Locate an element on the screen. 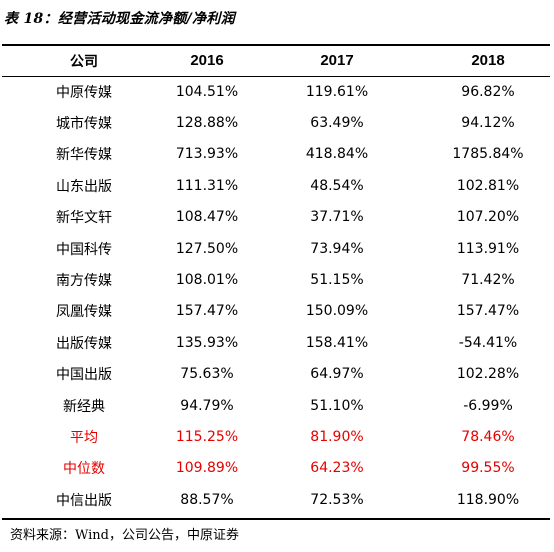 The image size is (554, 552). company-cell: 中国科传 is located at coordinates (84, 249).